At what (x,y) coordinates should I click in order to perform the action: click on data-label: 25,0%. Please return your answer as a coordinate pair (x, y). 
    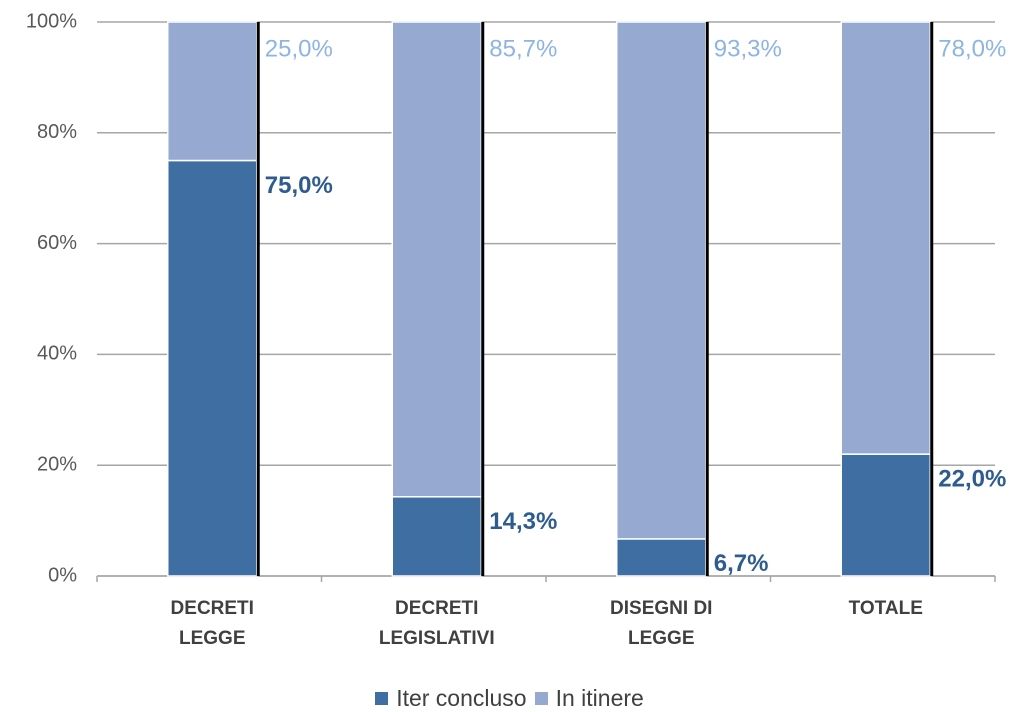
    Looking at the image, I should click on (299, 48).